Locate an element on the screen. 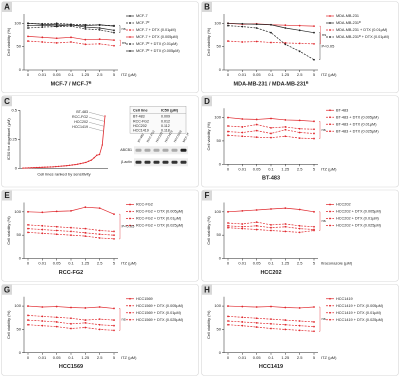 The image size is (400, 377). highlight-pointer is located at coordinates (96, 129).